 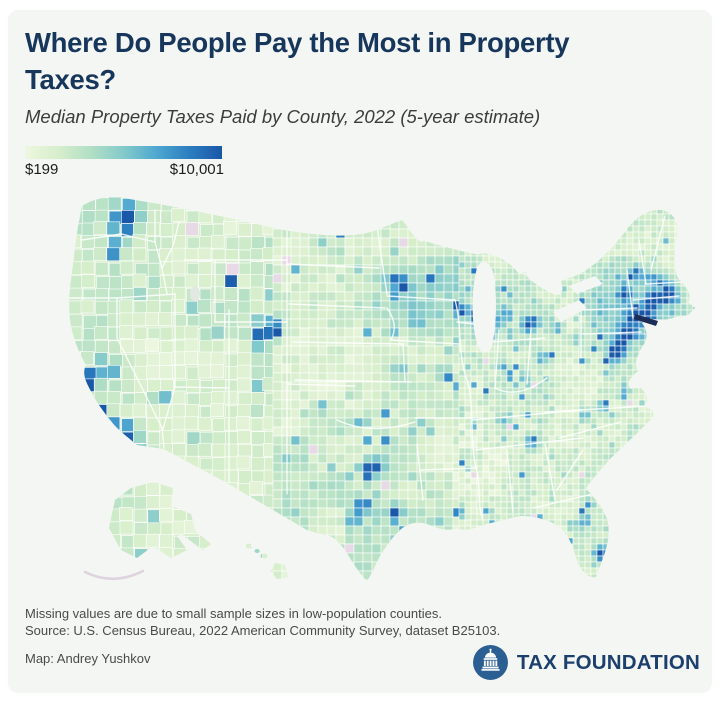 I want to click on legend-max-label: $10,001, so click(x=196, y=169).